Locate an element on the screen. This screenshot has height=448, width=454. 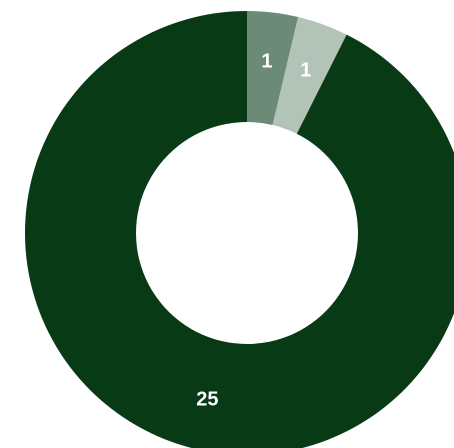
slice-label-1: 1 is located at coordinates (305, 71).